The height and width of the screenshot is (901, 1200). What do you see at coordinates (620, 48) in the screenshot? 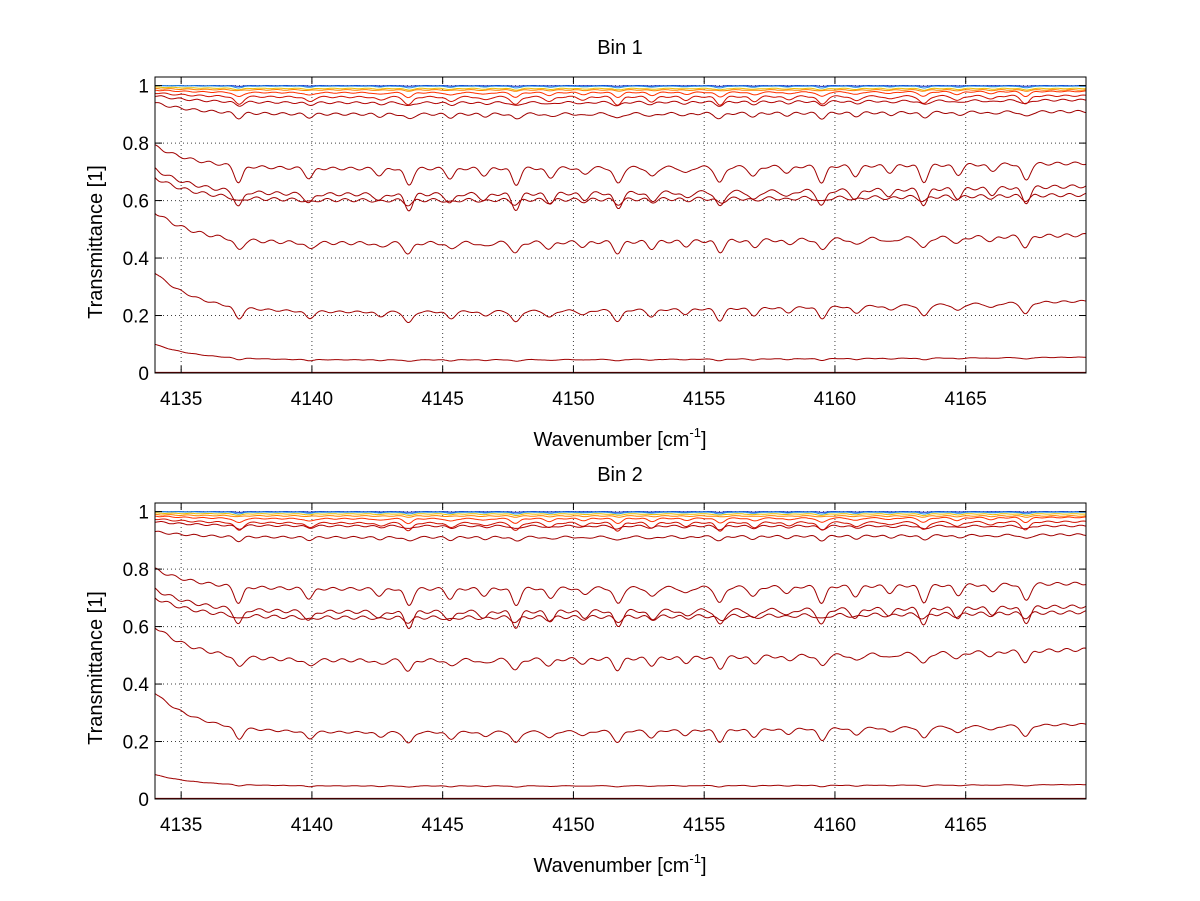
I see `chart-title: Bin 1` at bounding box center [620, 48].